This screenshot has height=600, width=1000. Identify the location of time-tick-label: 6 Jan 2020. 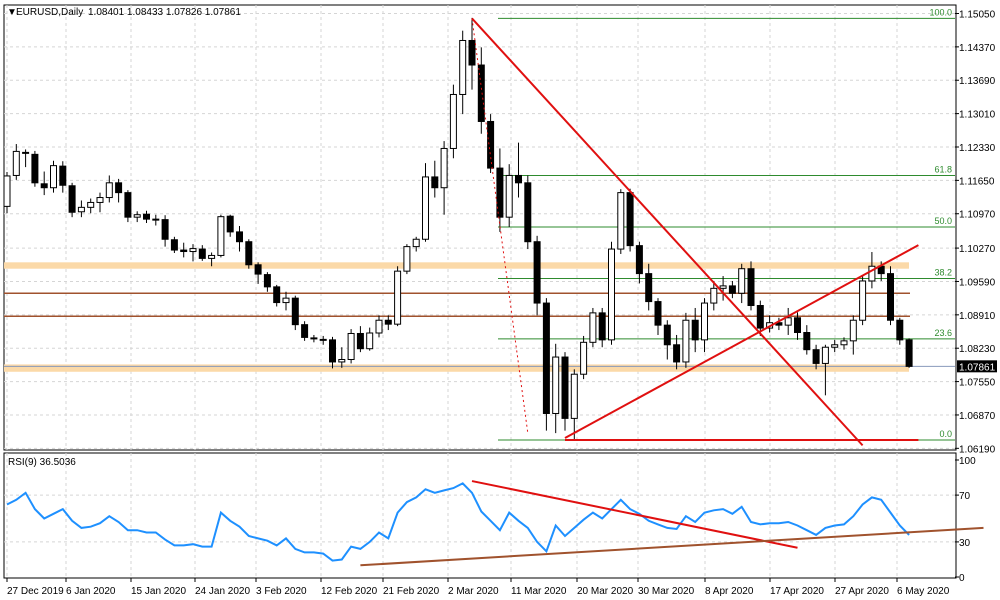
(91, 591).